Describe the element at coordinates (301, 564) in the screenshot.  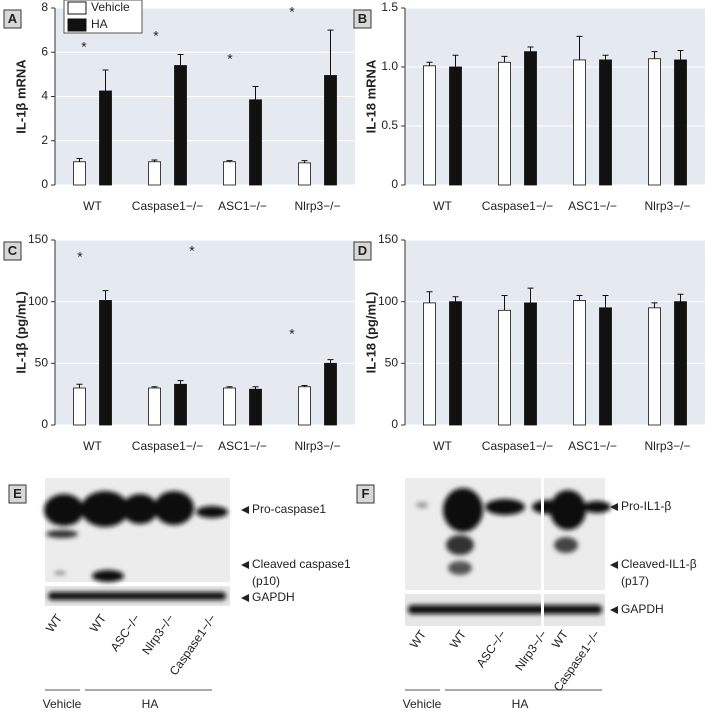
I see `band-label: Cleaved caspase1` at that location.